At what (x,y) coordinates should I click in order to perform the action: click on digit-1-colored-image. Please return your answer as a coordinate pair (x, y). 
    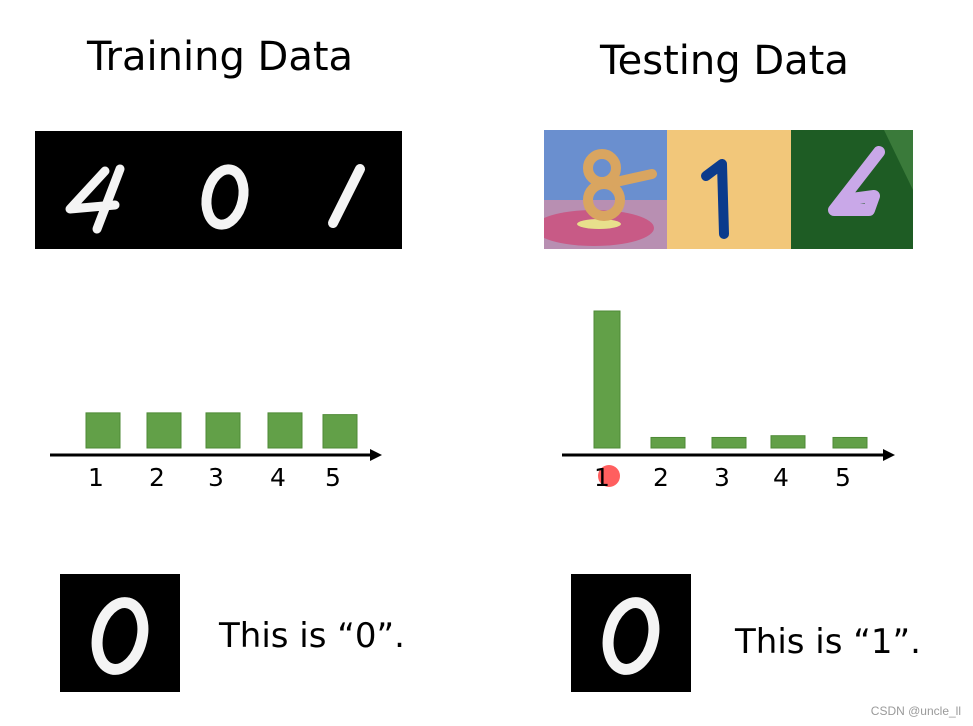
    Looking at the image, I should click on (715, 199).